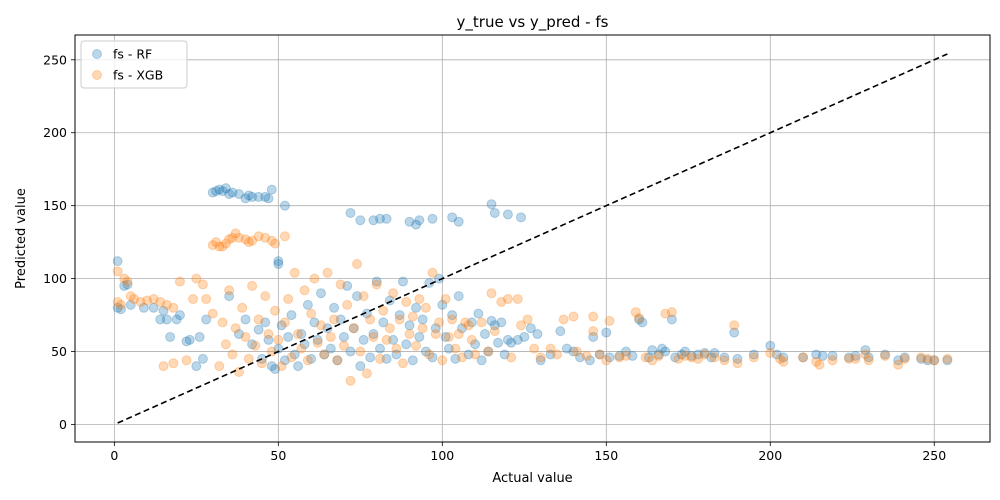 Image resolution: width=1000 pixels, height=500 pixels. I want to click on y-tick-label: 100, so click(55, 278).